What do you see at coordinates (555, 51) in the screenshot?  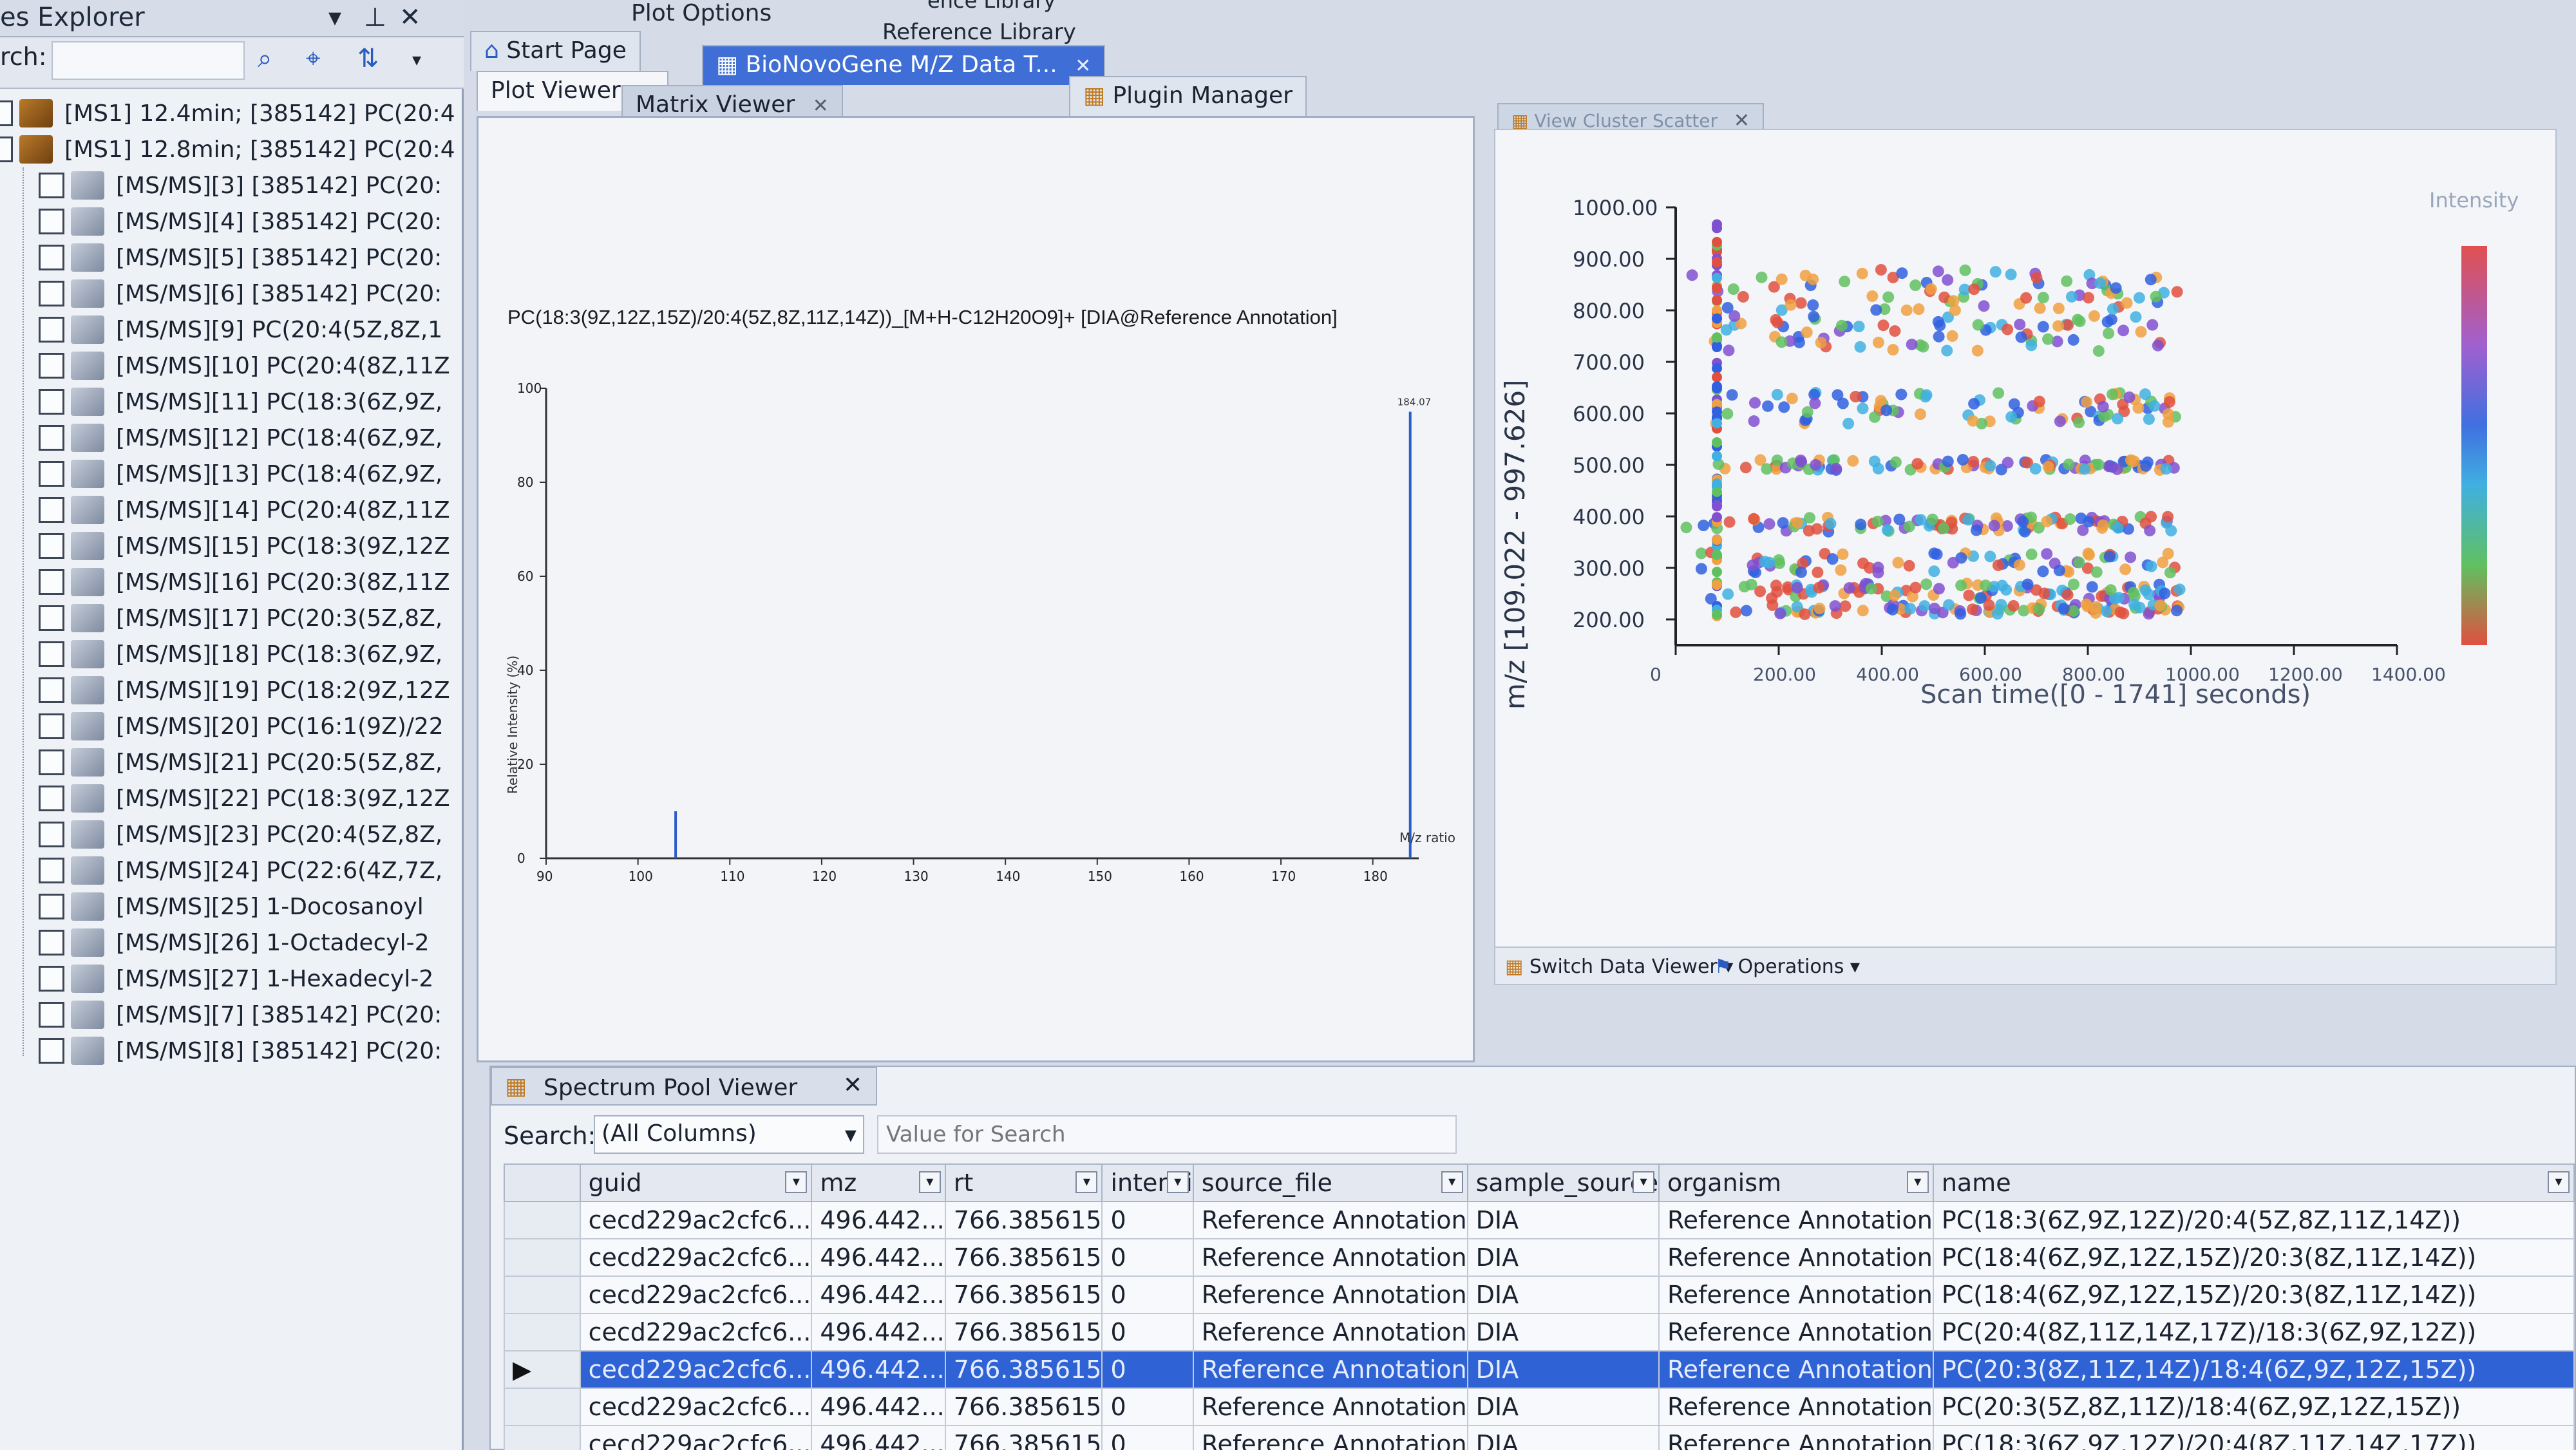 I see `tab-start-page: ⌂ Start Page` at bounding box center [555, 51].